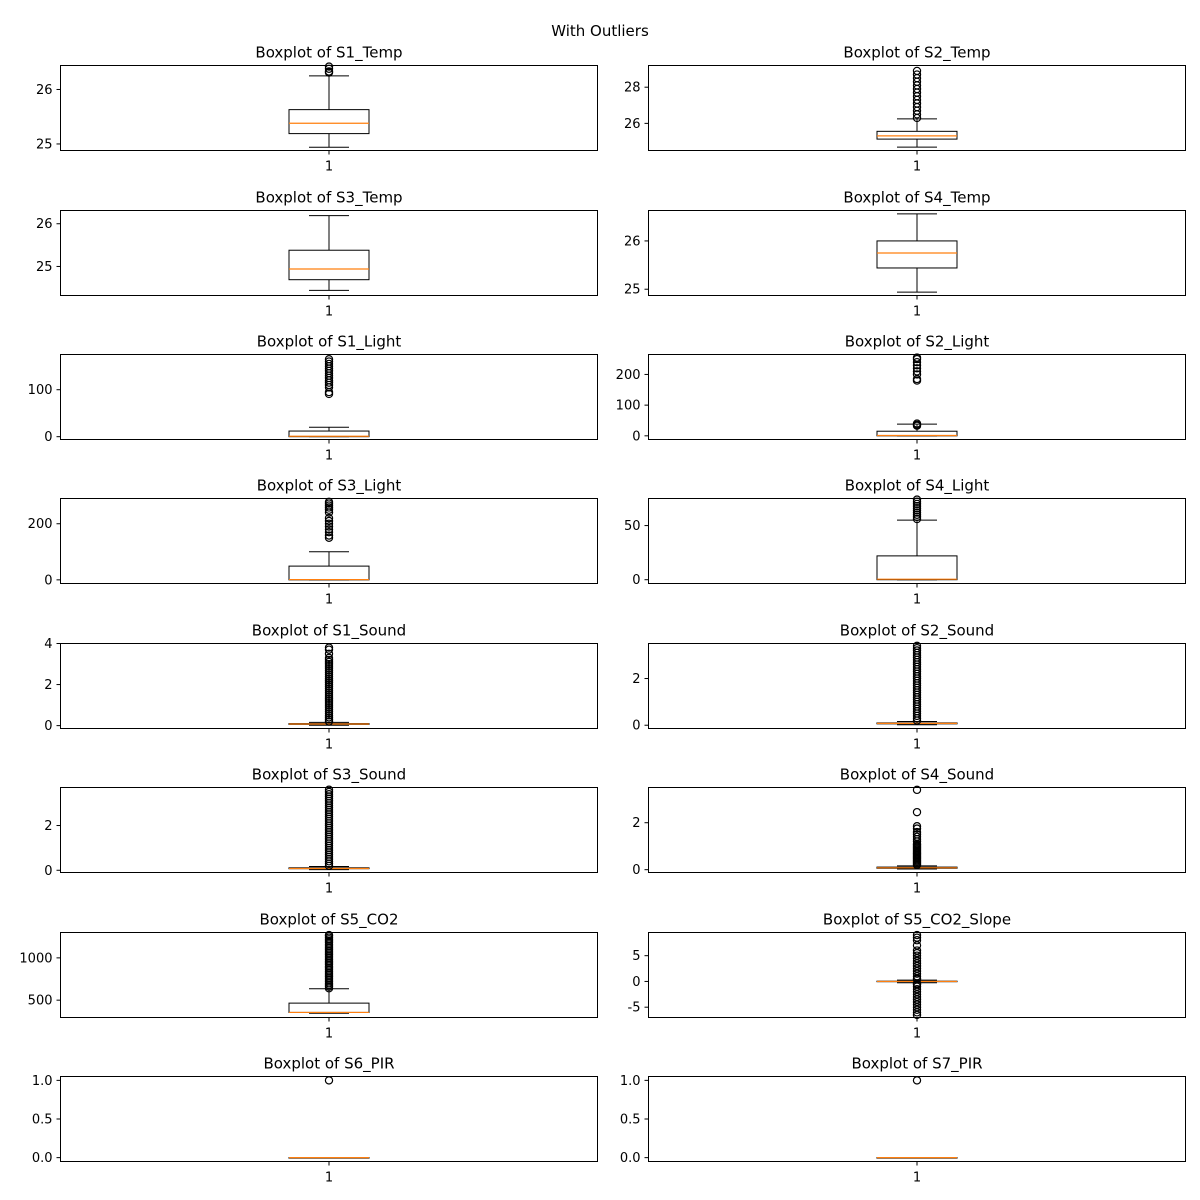  I want to click on subplot-panel: Boxplot of S4_Light 0 50 1, so click(905, 542).